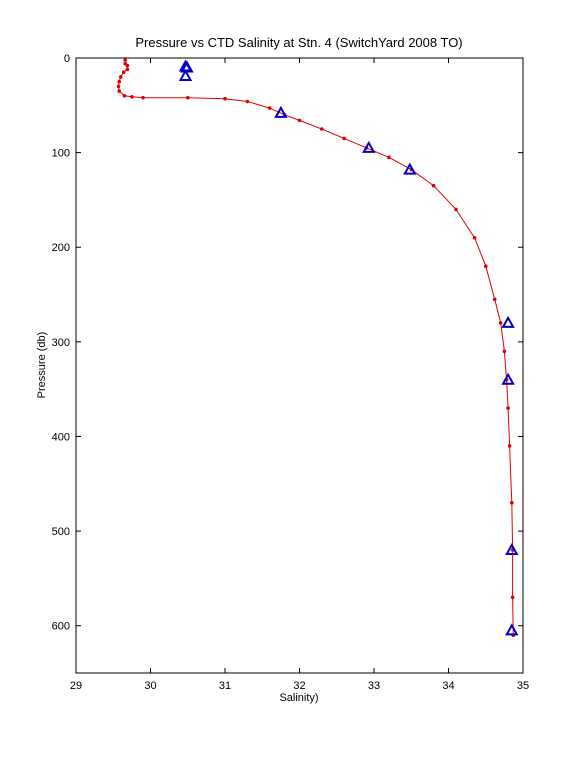 The height and width of the screenshot is (757, 577). What do you see at coordinates (61, 343) in the screenshot?
I see `y-tick-label: 300` at bounding box center [61, 343].